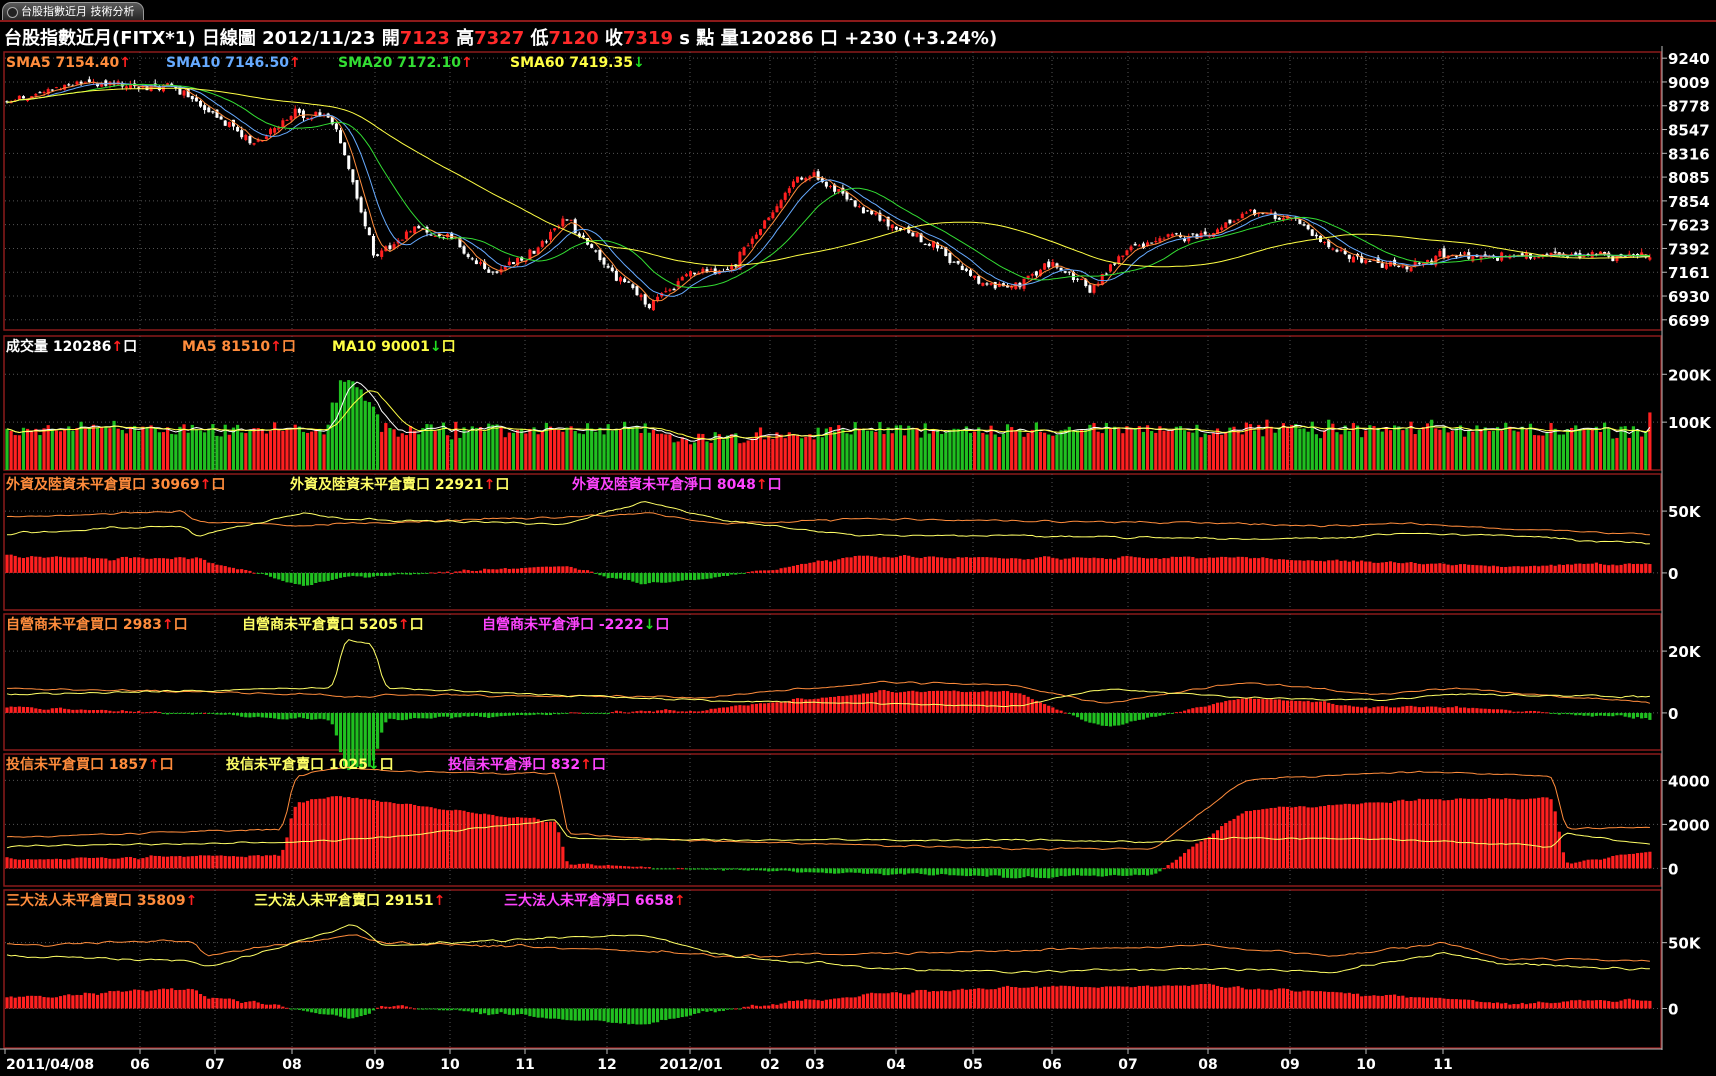  What do you see at coordinates (73, 11) in the screenshot?
I see `tab-technical-analysis: 台股指數近月 技術分析` at bounding box center [73, 11].